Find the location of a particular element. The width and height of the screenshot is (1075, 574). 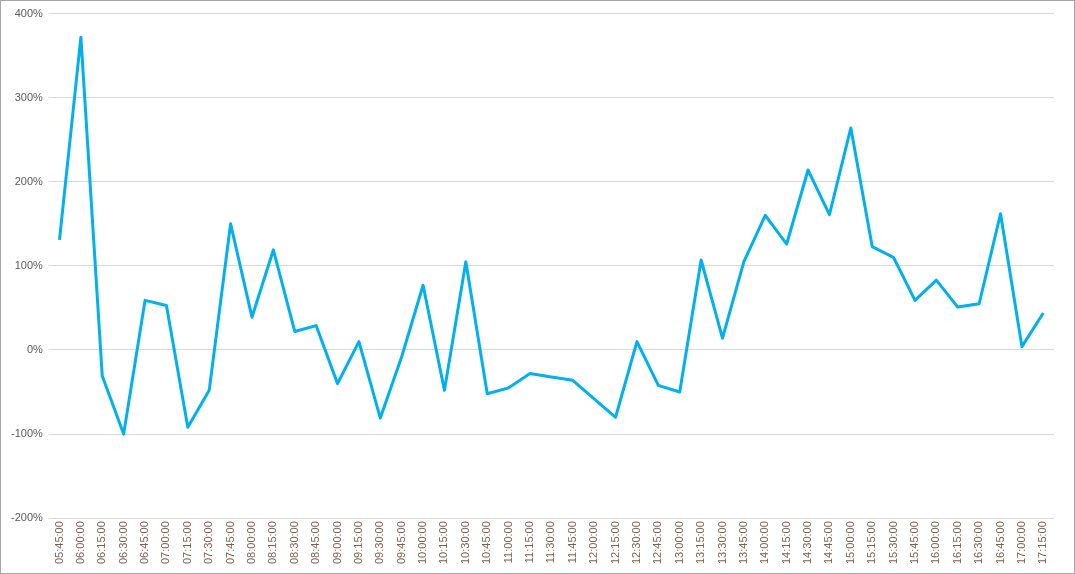

y-tick-label: 0% is located at coordinates (35, 349).